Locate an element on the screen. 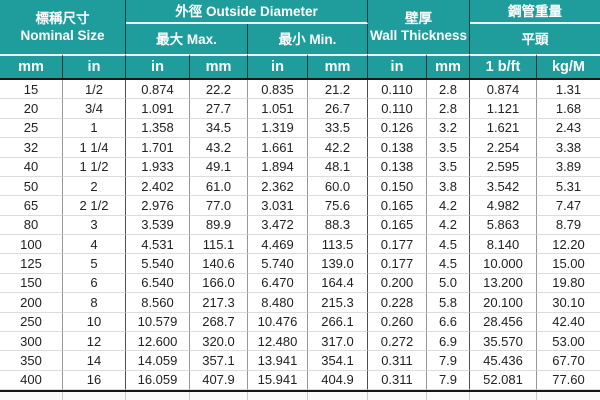 Image resolution: width=600 pixels, height=400 pixels. table-cell: 13.941 is located at coordinates (278, 361).